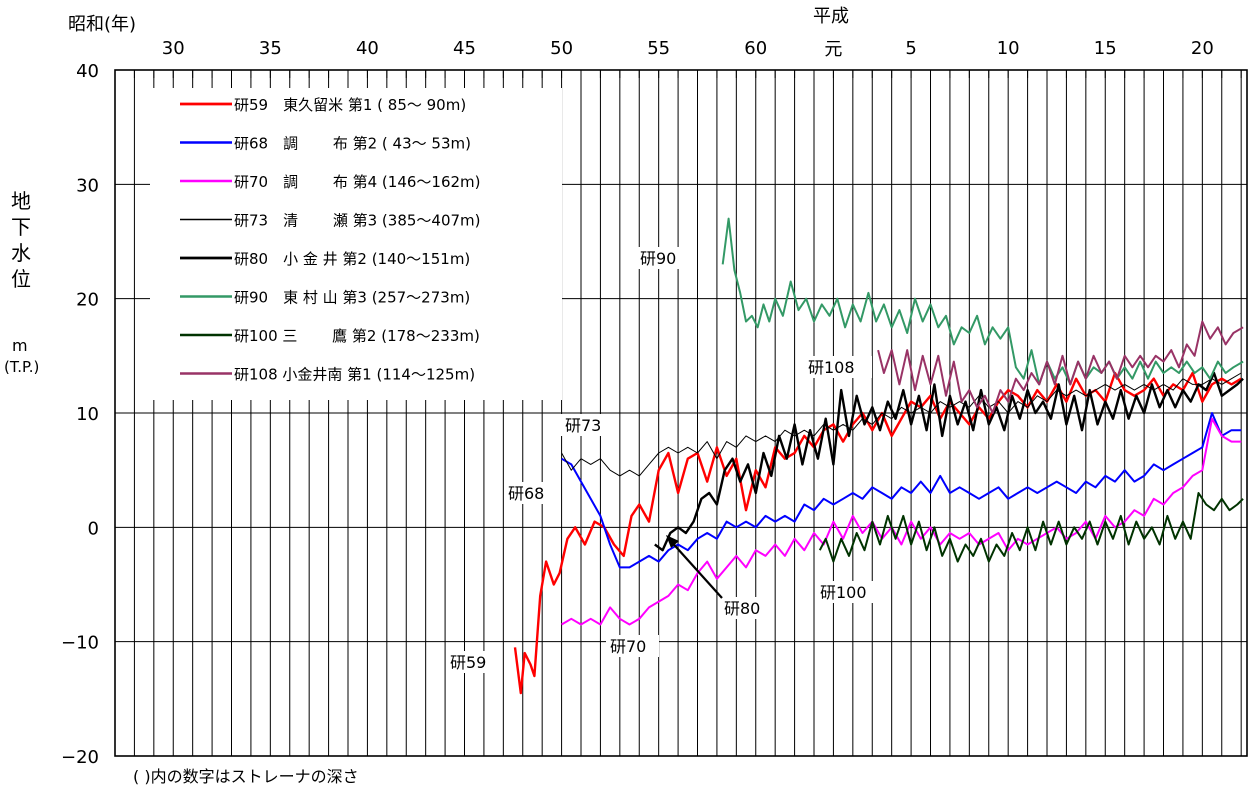 This screenshot has width=1252, height=789. Describe the element at coordinates (468, 662) in the screenshot. I see `series-label-研59: 研59` at that location.